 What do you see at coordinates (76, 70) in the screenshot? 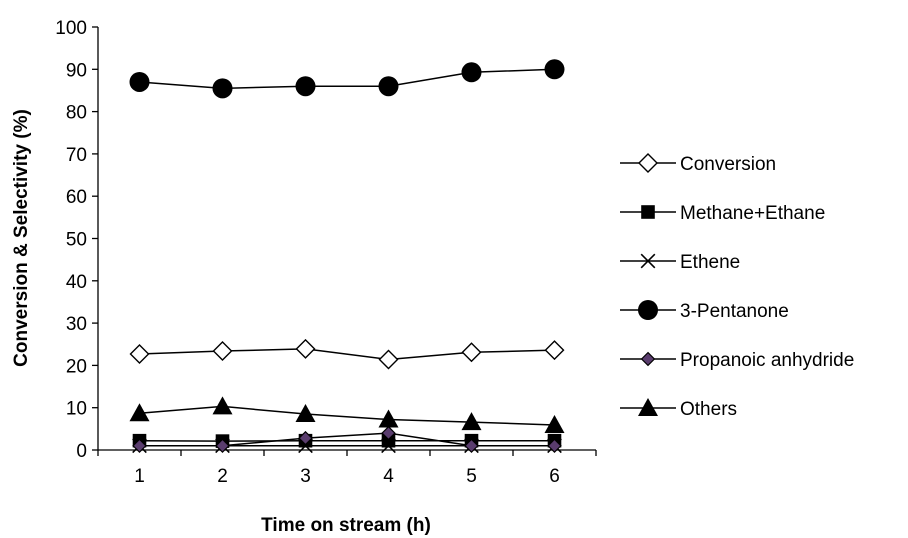
I see `y-tick-label: 90` at bounding box center [76, 70].